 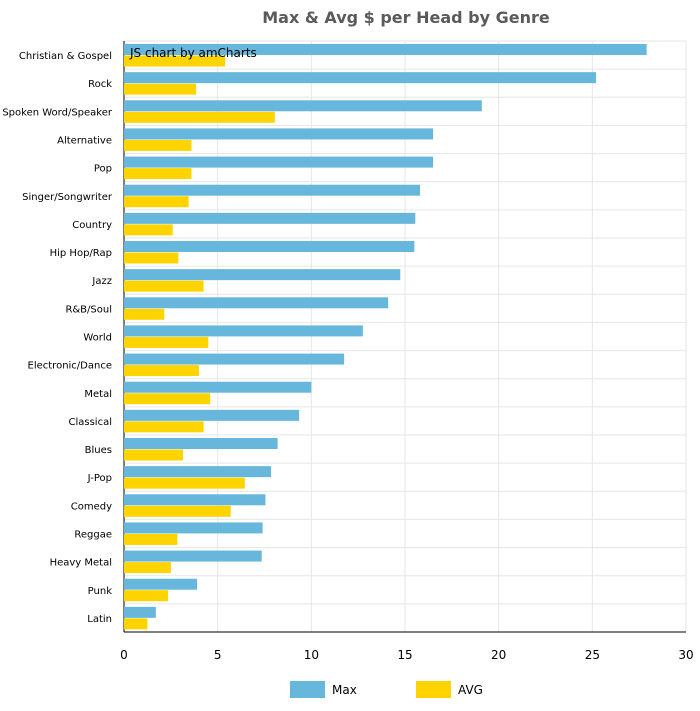 I want to click on x-tick-label: 15, so click(x=404, y=655).